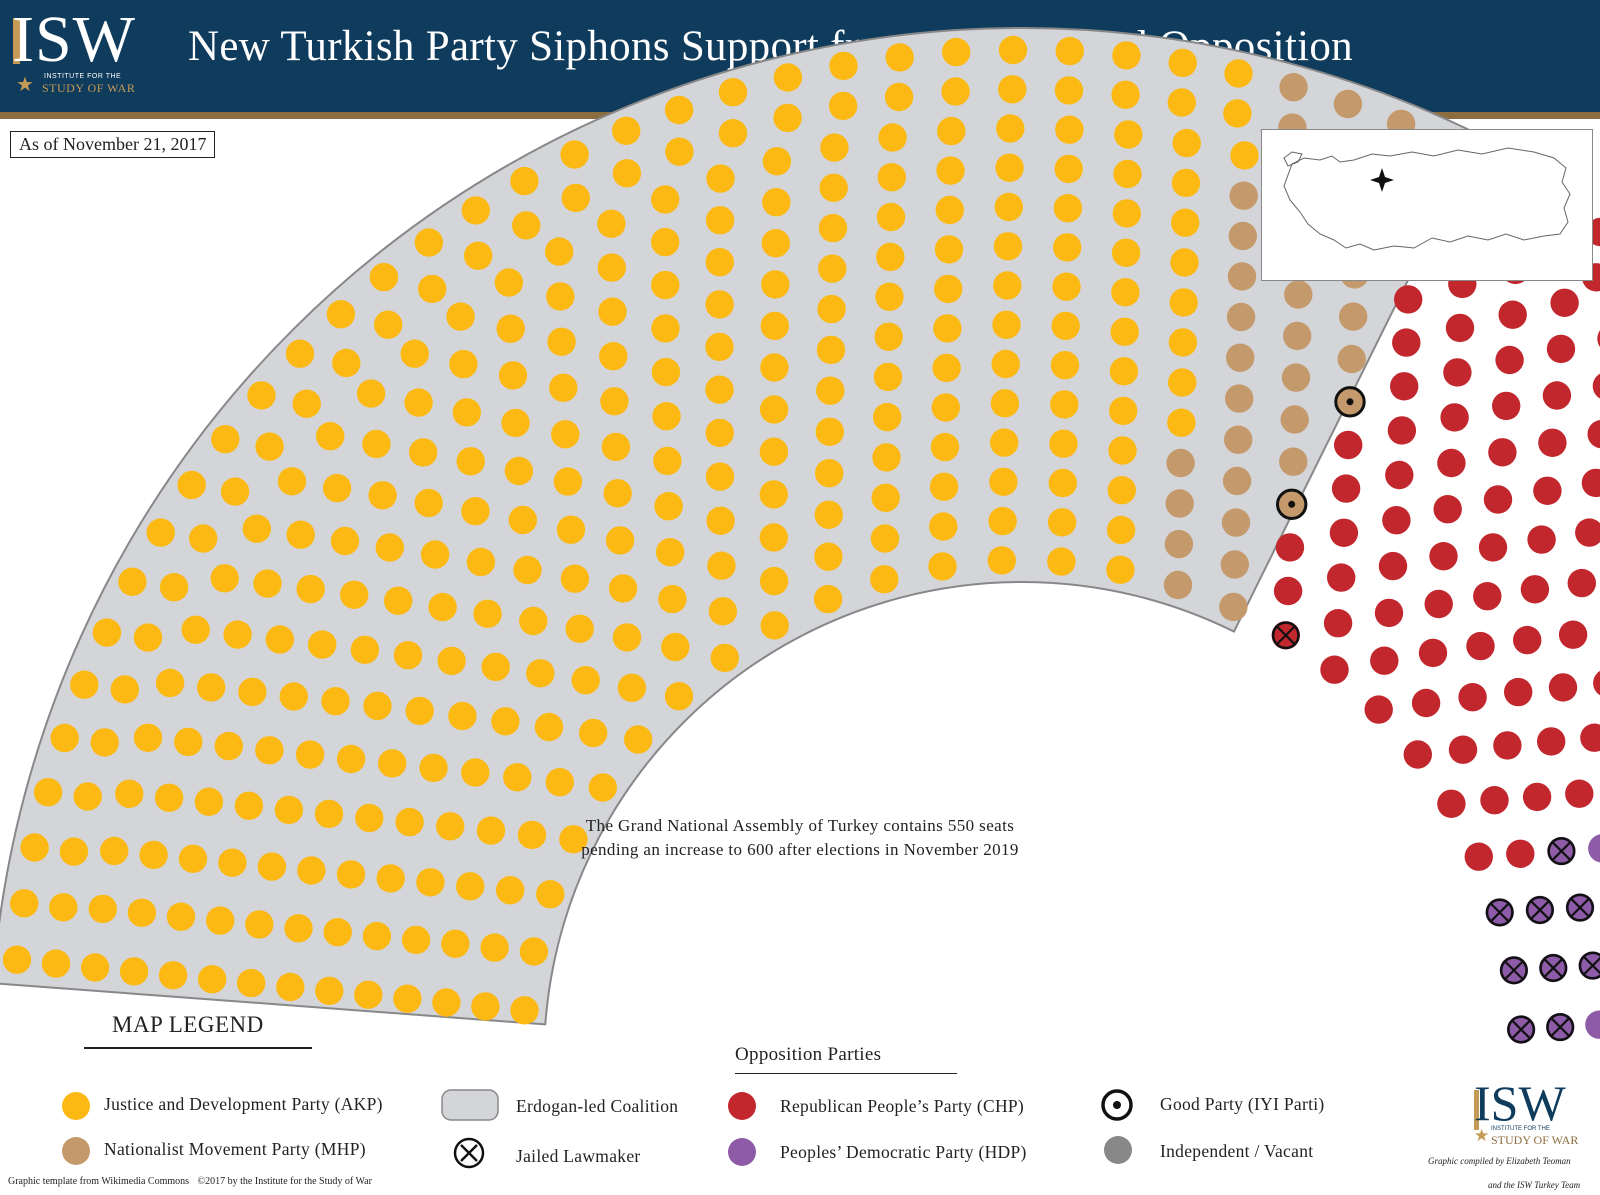 The image size is (1600, 1195). What do you see at coordinates (1520, 1129) in the screenshot?
I see `footer-logo-subtitle-1: INSTITUTE FOR THE` at bounding box center [1520, 1129].